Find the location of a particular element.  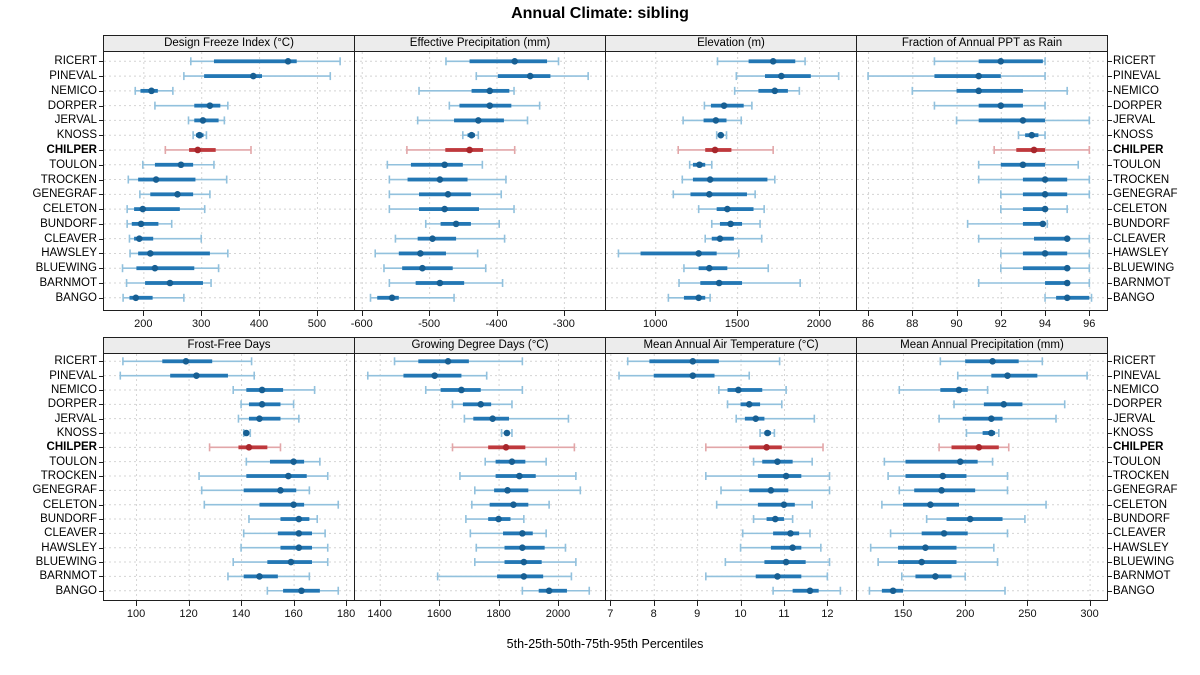

site-label-right: CLEAVER is located at coordinates (1139, 533).